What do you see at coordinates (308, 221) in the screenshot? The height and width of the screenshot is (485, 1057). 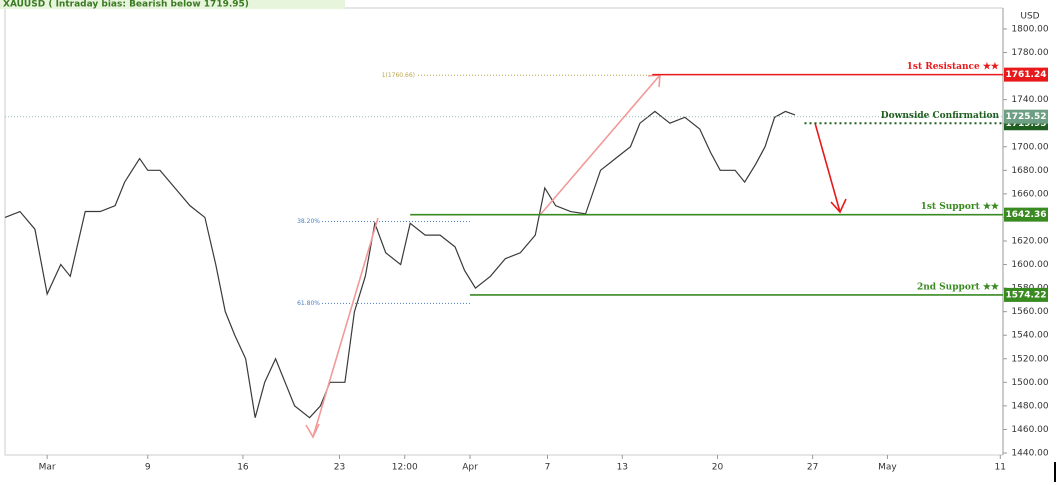 I see `fib-label: 38.20%` at bounding box center [308, 221].